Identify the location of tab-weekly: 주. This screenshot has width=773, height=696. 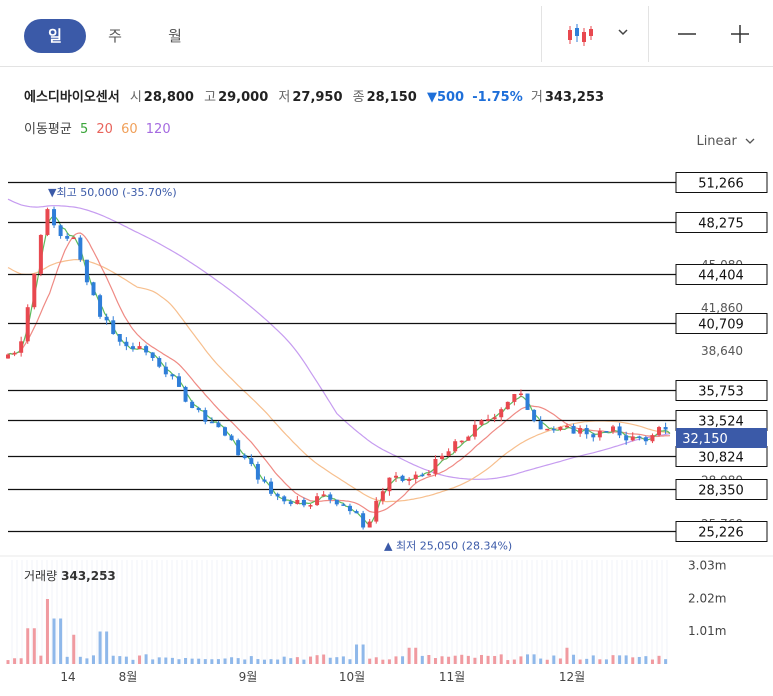
(115, 36).